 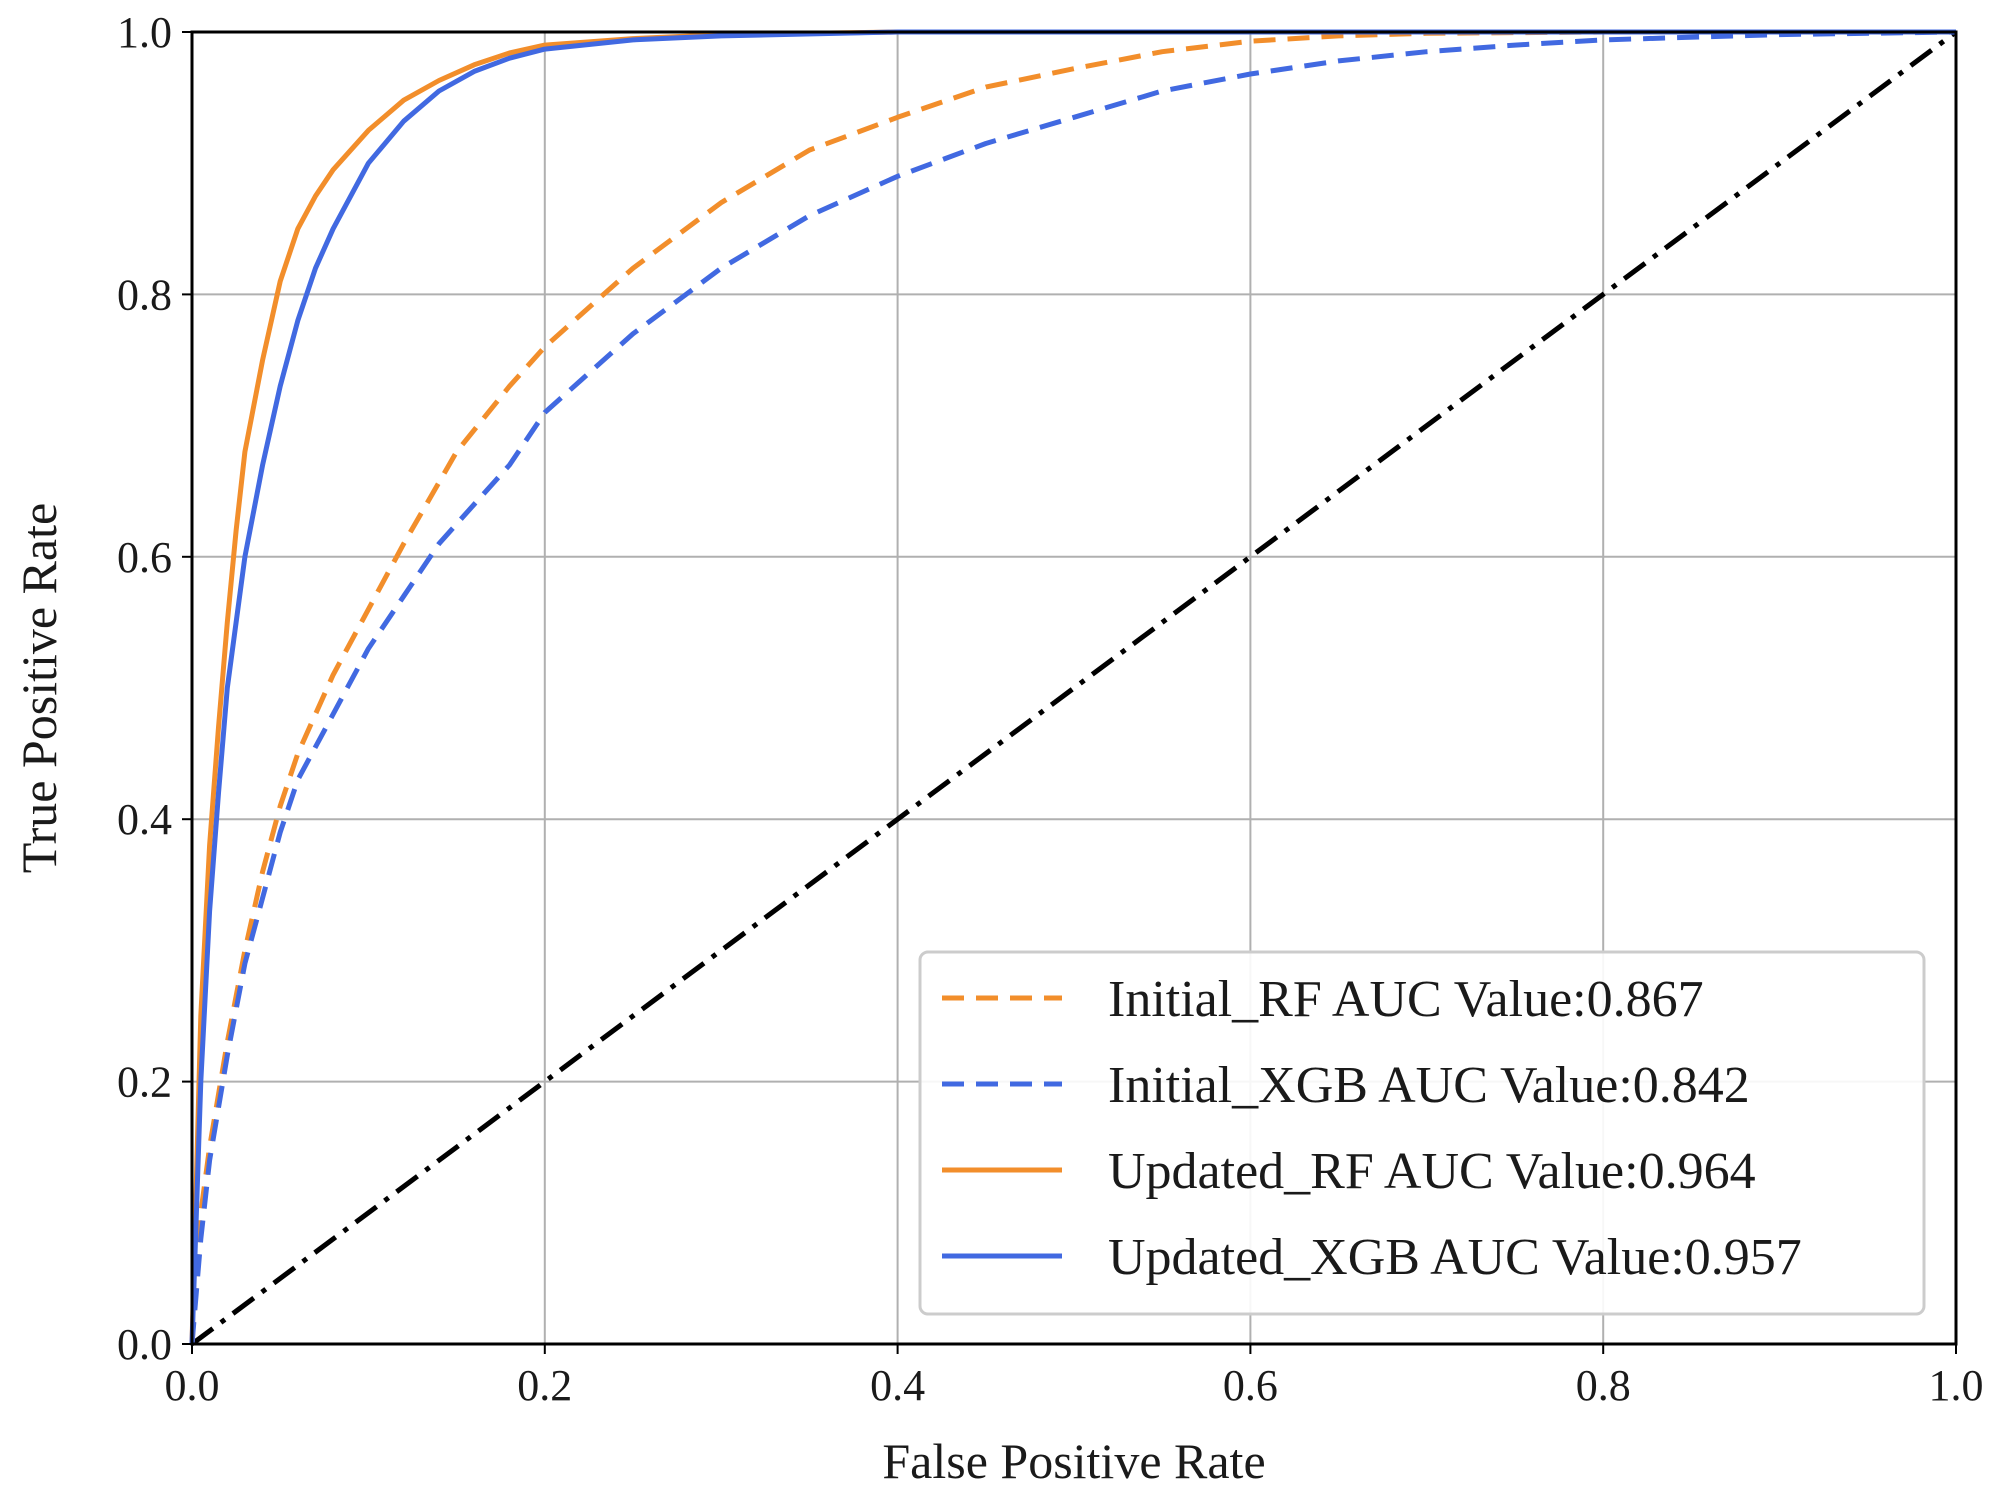 I want to click on y-tick-label: 0.8, so click(x=144, y=294).